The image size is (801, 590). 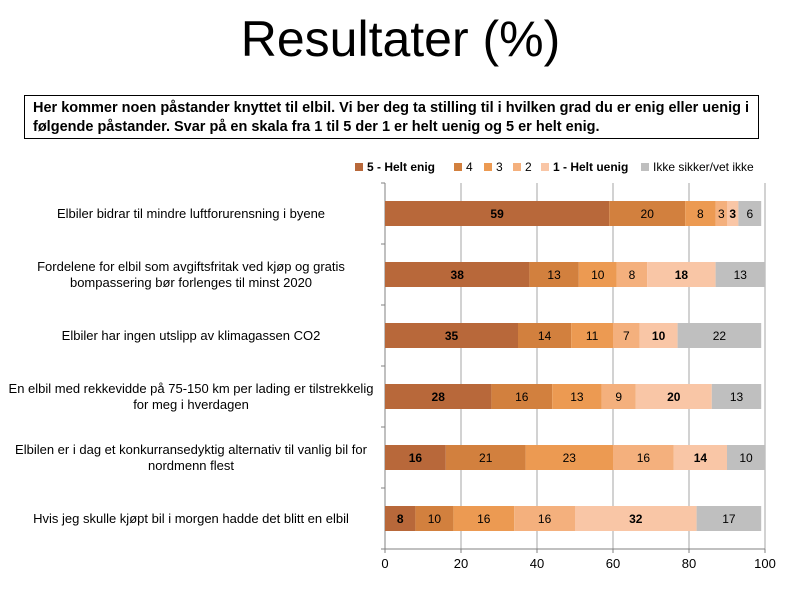 What do you see at coordinates (463, 167) in the screenshot?
I see `legend-item: 4` at bounding box center [463, 167].